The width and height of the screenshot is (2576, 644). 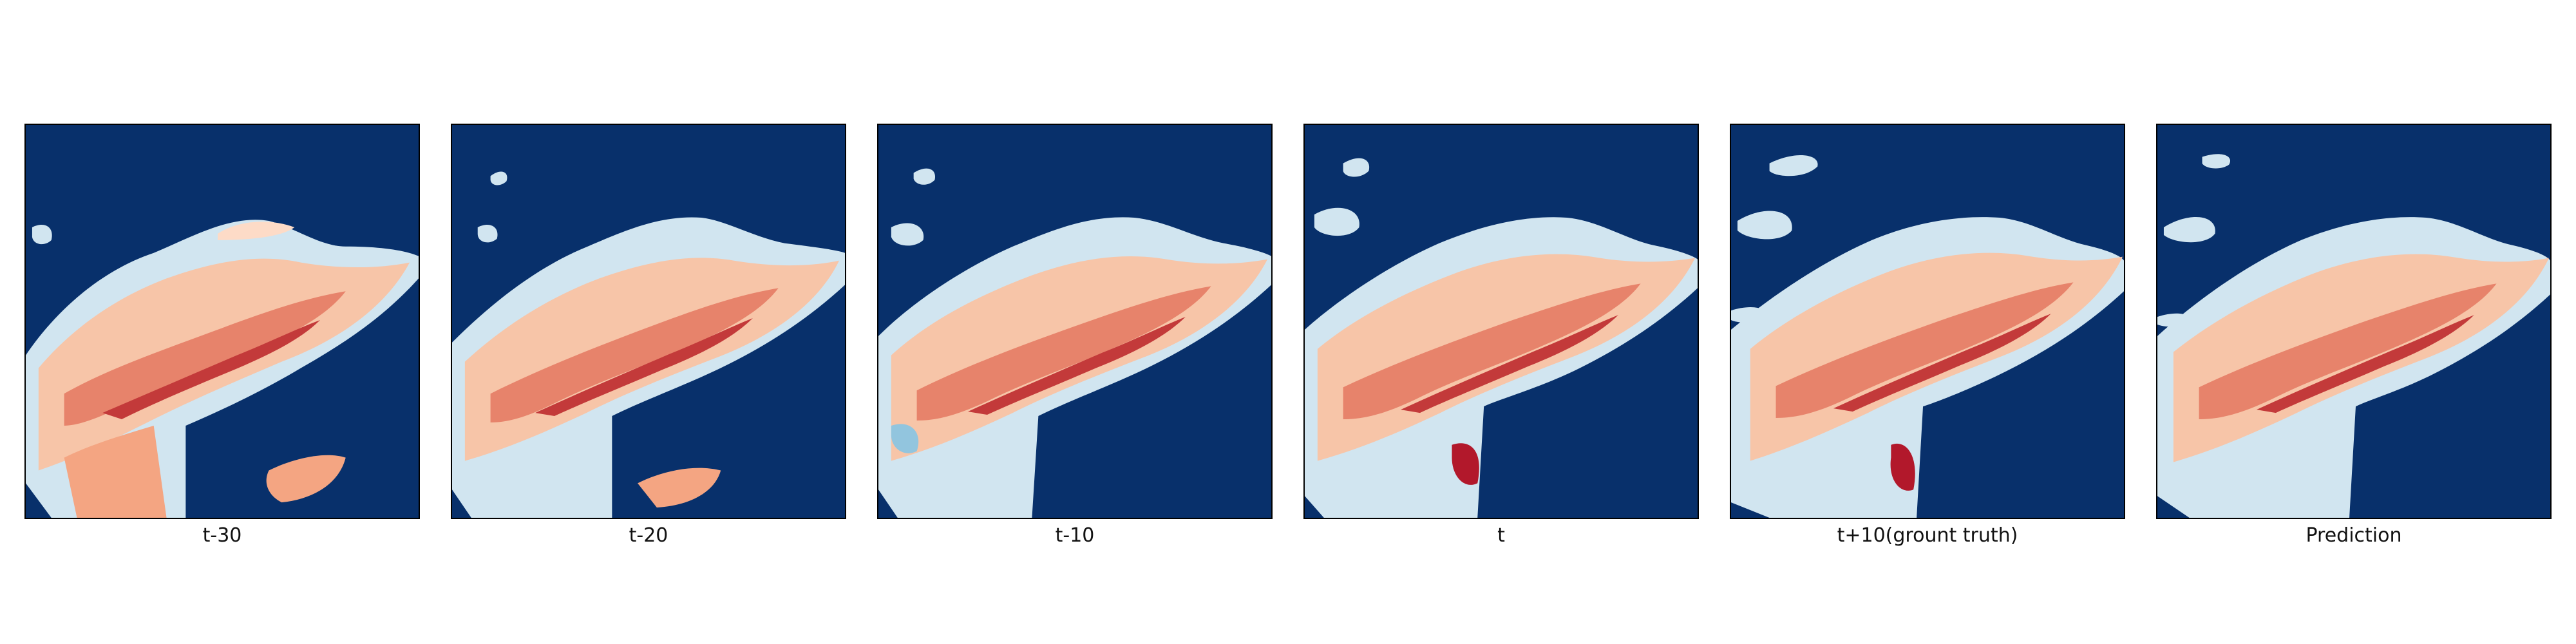 I want to click on panel-t, so click(x=1501, y=321).